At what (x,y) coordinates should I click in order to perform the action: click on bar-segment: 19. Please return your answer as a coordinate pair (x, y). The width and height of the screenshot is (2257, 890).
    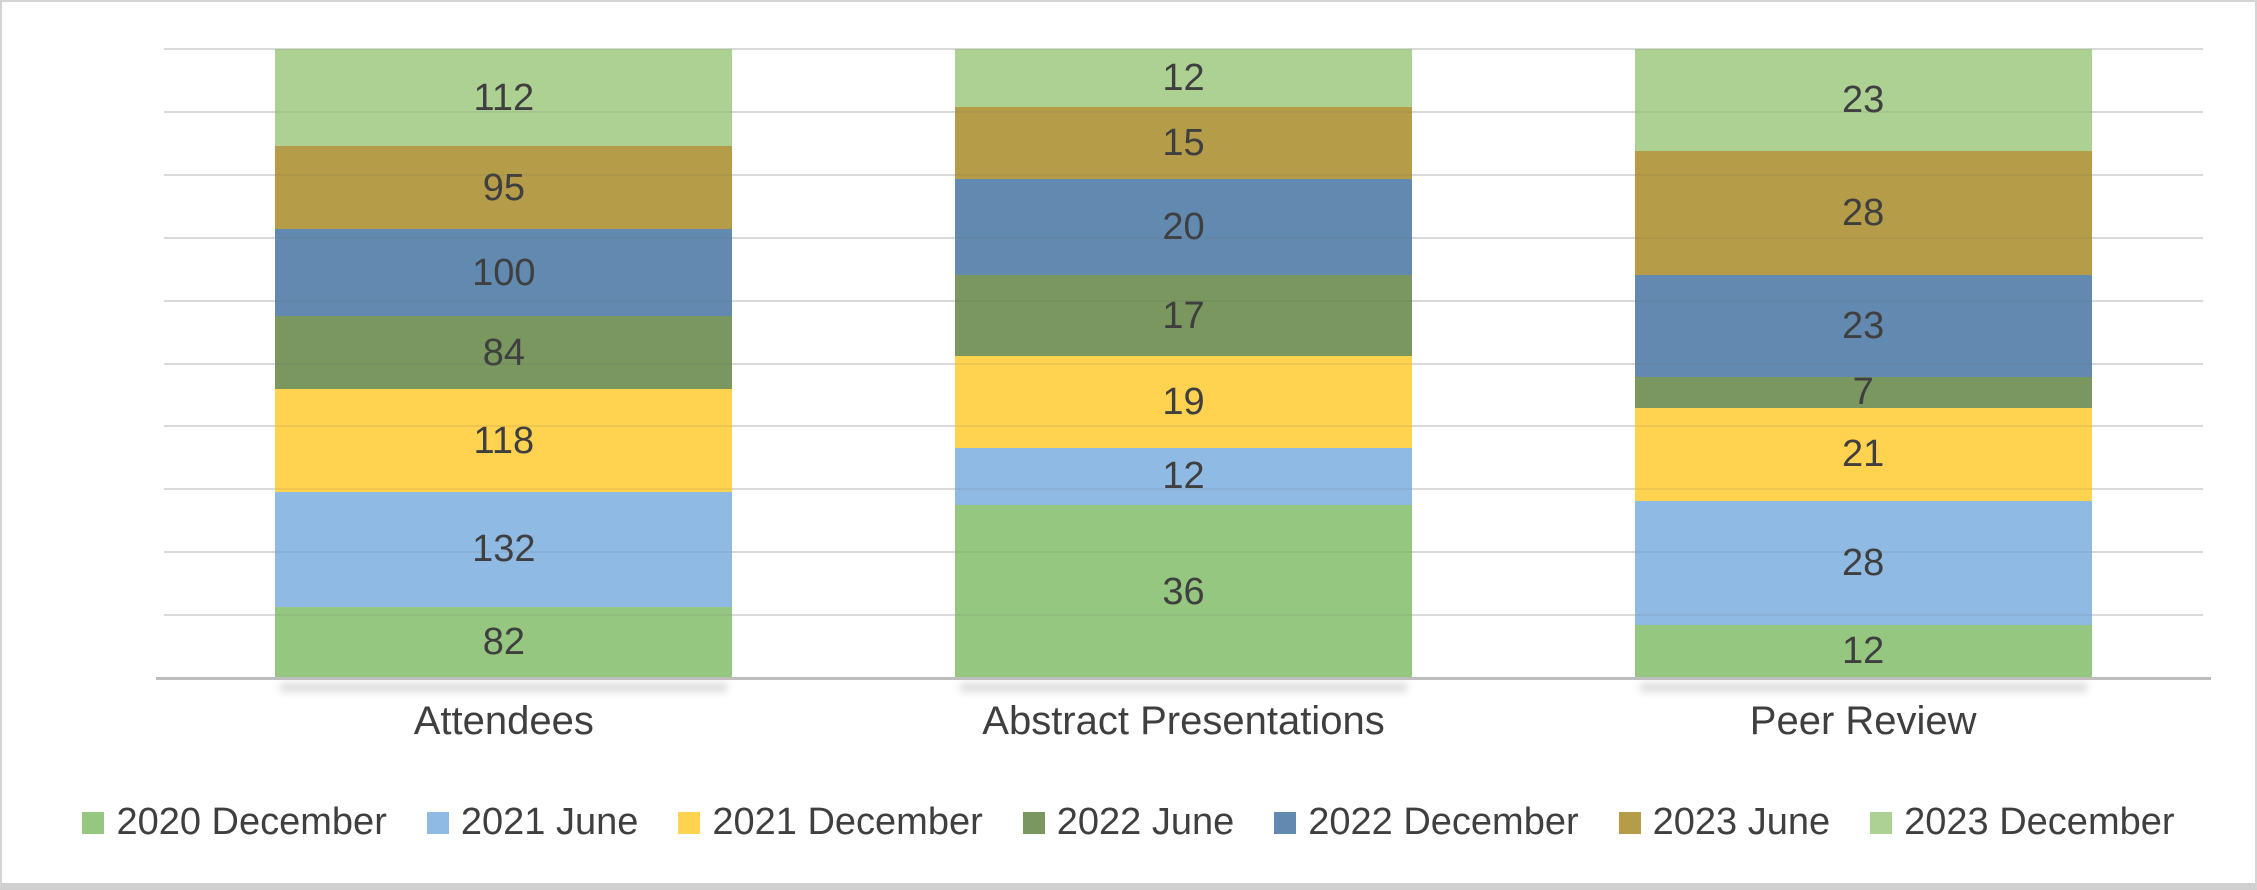
    Looking at the image, I should click on (1183, 402).